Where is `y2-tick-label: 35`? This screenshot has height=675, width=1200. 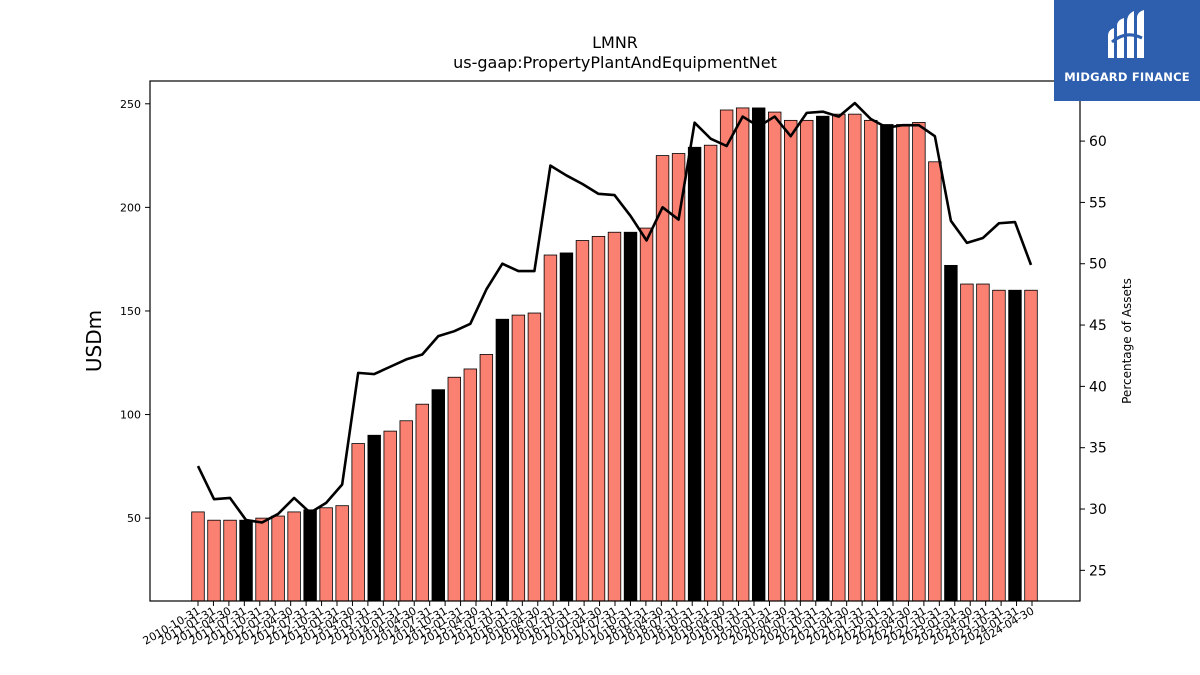 y2-tick-label: 35 is located at coordinates (1098, 449).